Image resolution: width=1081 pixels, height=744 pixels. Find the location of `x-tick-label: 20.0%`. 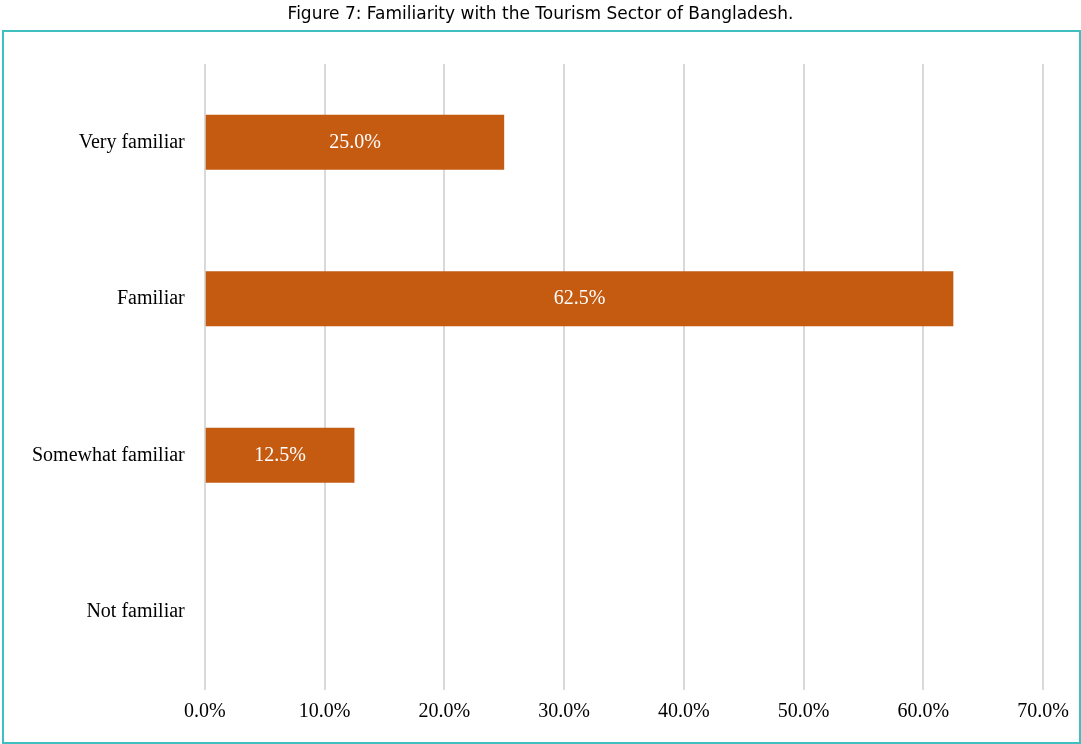

x-tick-label: 20.0% is located at coordinates (444, 710).